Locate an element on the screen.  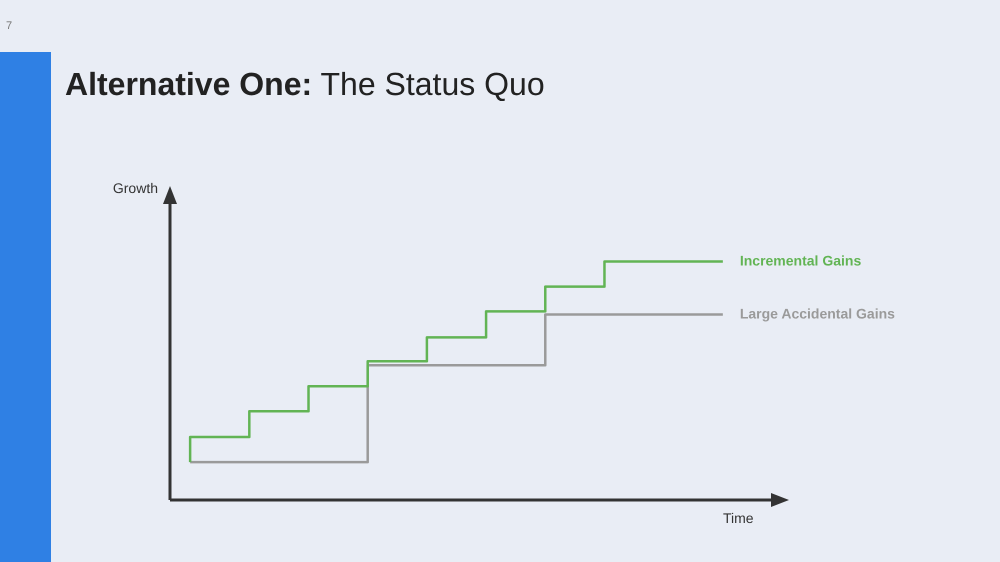
series-label: Incremental Gains is located at coordinates (801, 260).